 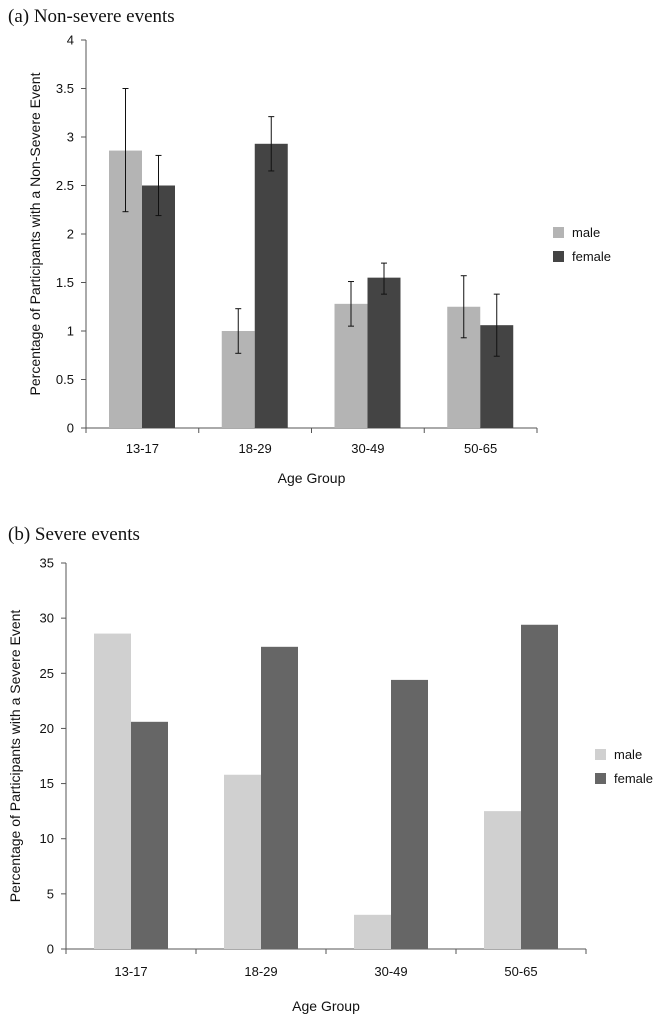 What do you see at coordinates (65, 88) in the screenshot?
I see `y-tick-label: 3.5` at bounding box center [65, 88].